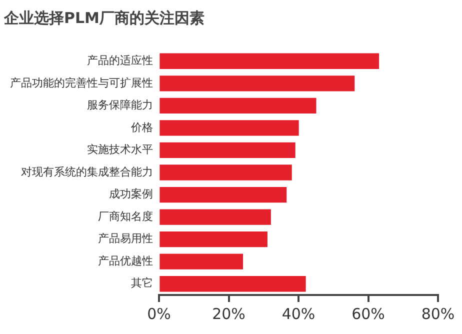  I want to click on y-tick-label: 服务保障能力, so click(120, 105).